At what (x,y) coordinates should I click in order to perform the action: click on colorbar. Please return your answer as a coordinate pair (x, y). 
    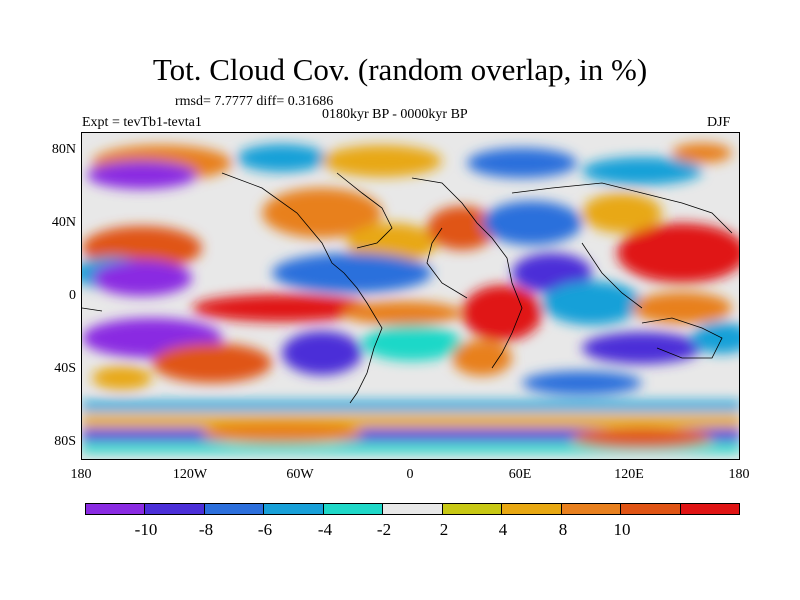
    Looking at the image, I should click on (412, 509).